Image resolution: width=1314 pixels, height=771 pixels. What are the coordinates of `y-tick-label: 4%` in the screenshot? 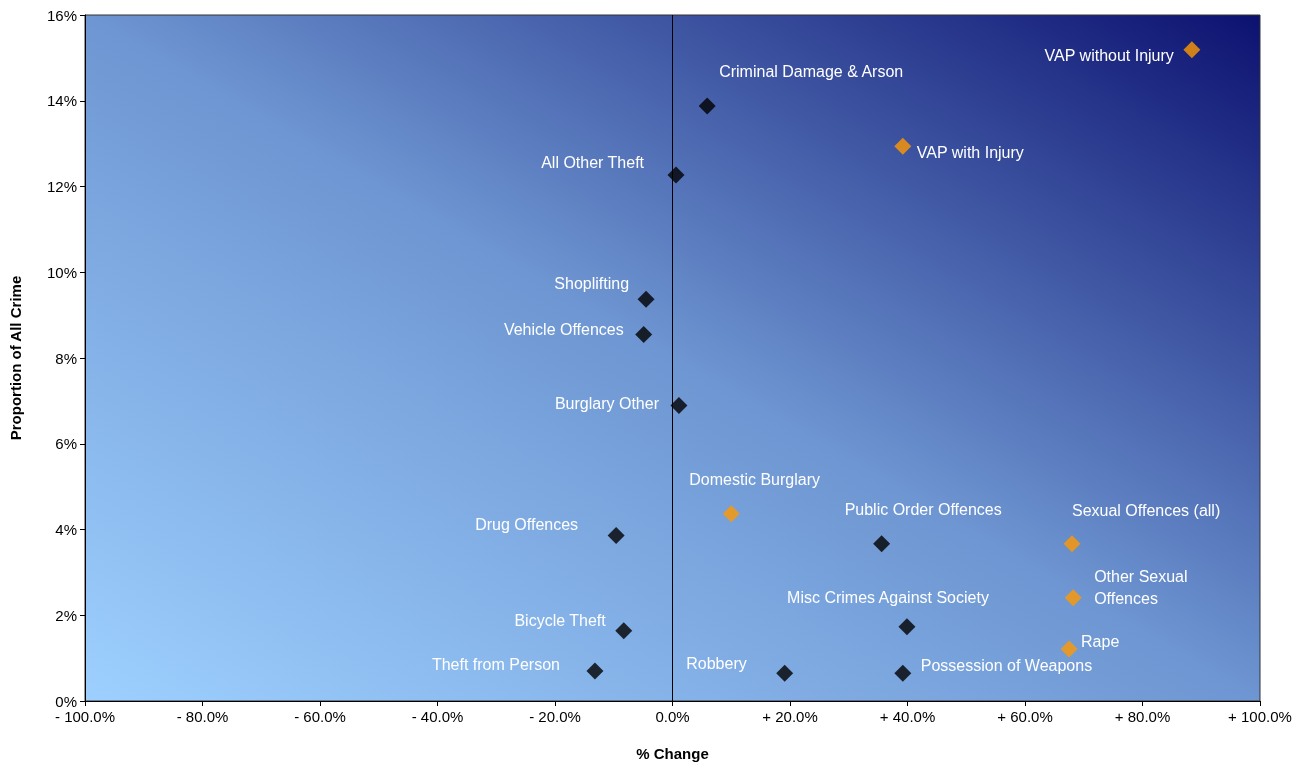 It's located at (66, 529).